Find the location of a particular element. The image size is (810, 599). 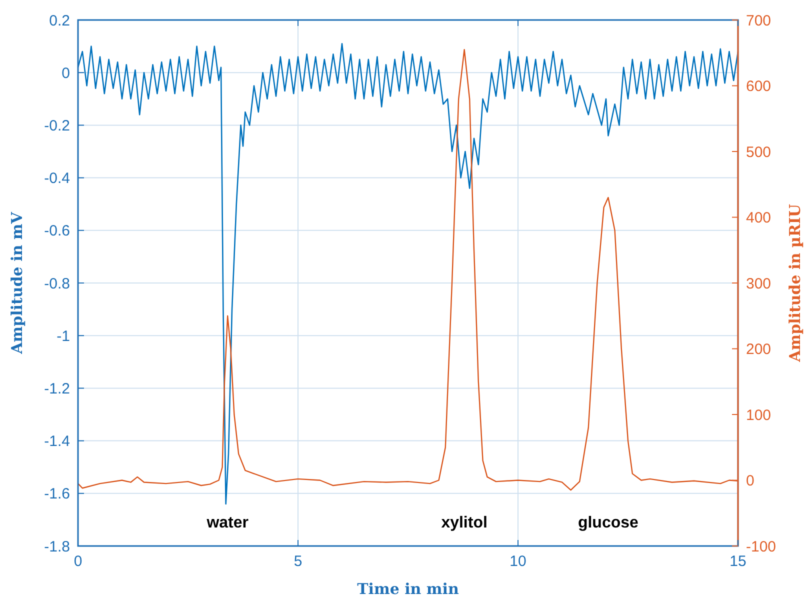

y2-tick-label: 300 is located at coordinates (759, 283).